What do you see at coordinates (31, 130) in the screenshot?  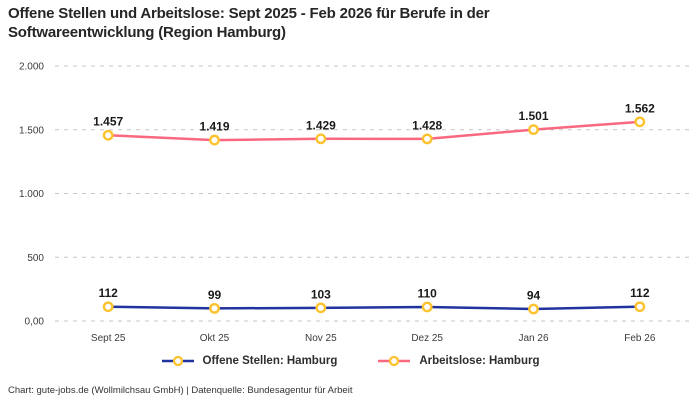 I see `y-tick-label: 1.500` at bounding box center [31, 130].